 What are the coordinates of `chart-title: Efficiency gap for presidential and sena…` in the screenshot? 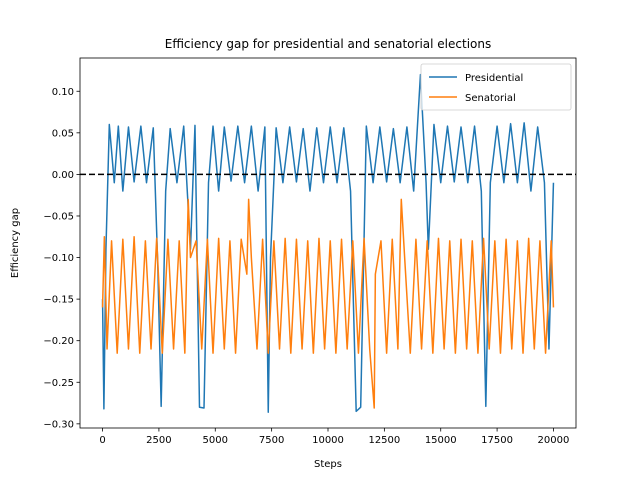 It's located at (328, 44).